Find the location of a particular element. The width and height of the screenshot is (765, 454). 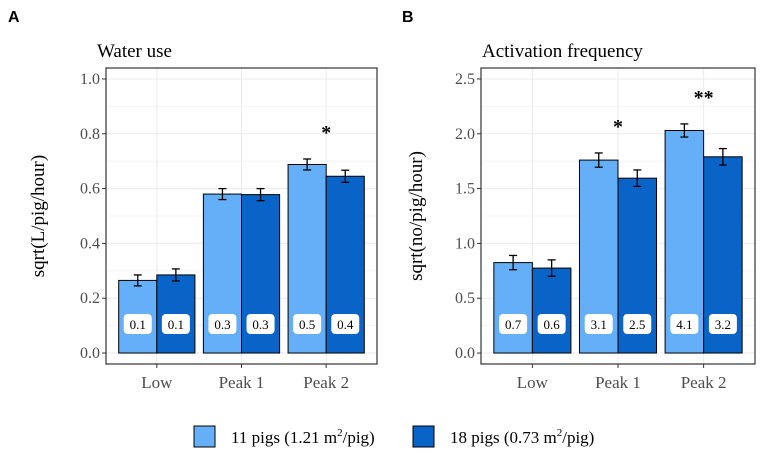

data-label: 4.1 is located at coordinates (684, 324).